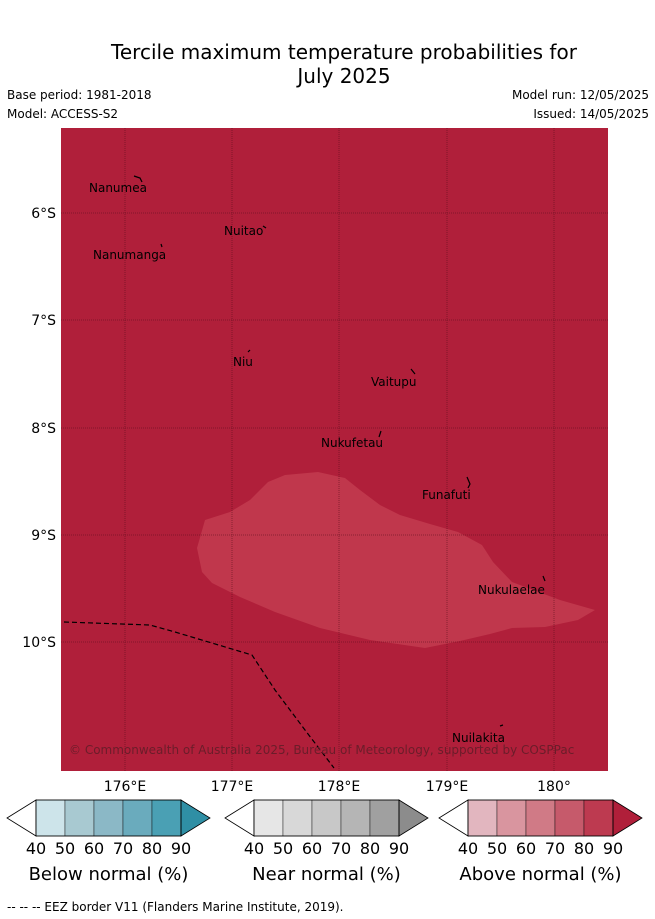 The width and height of the screenshot is (655, 919). What do you see at coordinates (108, 842) in the screenshot?
I see `colorbar-below-normal: 40 50 60 70 80 90 Below normal (%)` at bounding box center [108, 842].